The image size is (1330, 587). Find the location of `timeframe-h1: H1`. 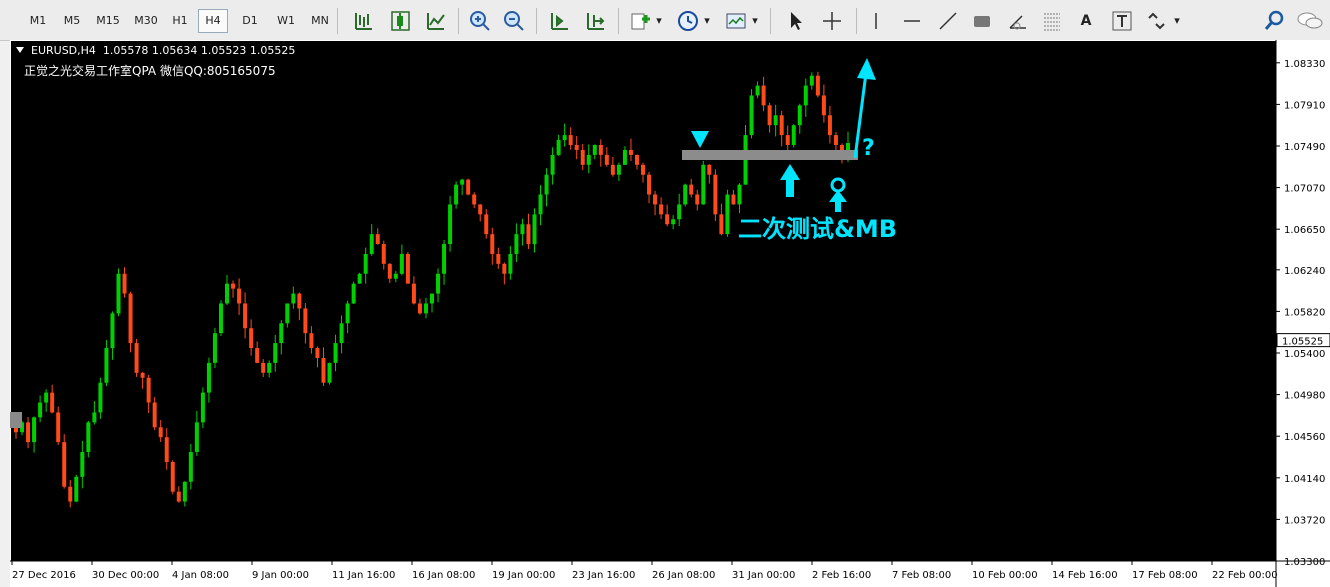

timeframe-h1: H1 is located at coordinates (180, 20).